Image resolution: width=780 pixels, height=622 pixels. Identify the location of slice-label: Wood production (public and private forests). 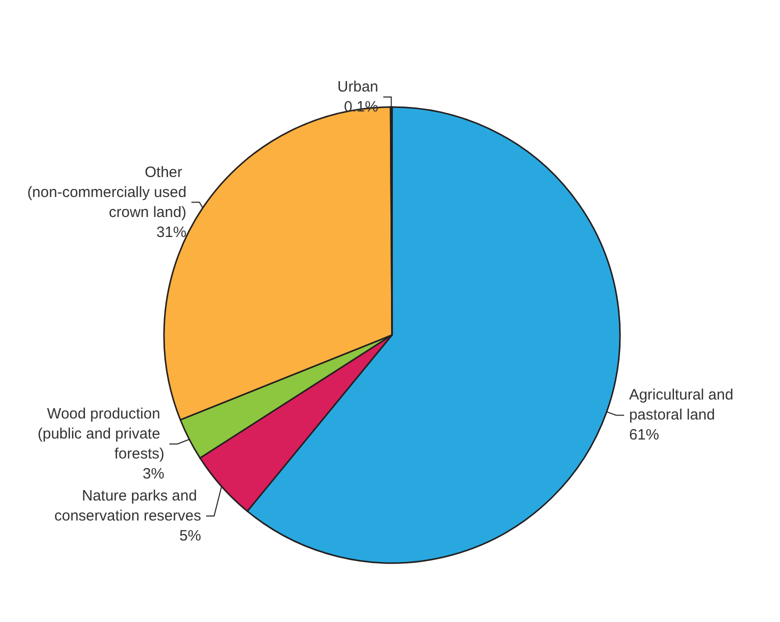
(101, 433).